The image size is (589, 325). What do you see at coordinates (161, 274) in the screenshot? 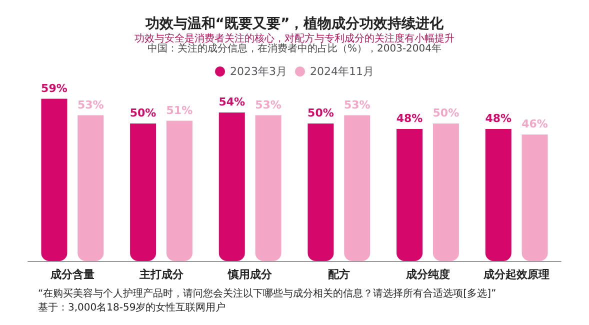
I see `x-tick-label: 主打成分` at bounding box center [161, 274].